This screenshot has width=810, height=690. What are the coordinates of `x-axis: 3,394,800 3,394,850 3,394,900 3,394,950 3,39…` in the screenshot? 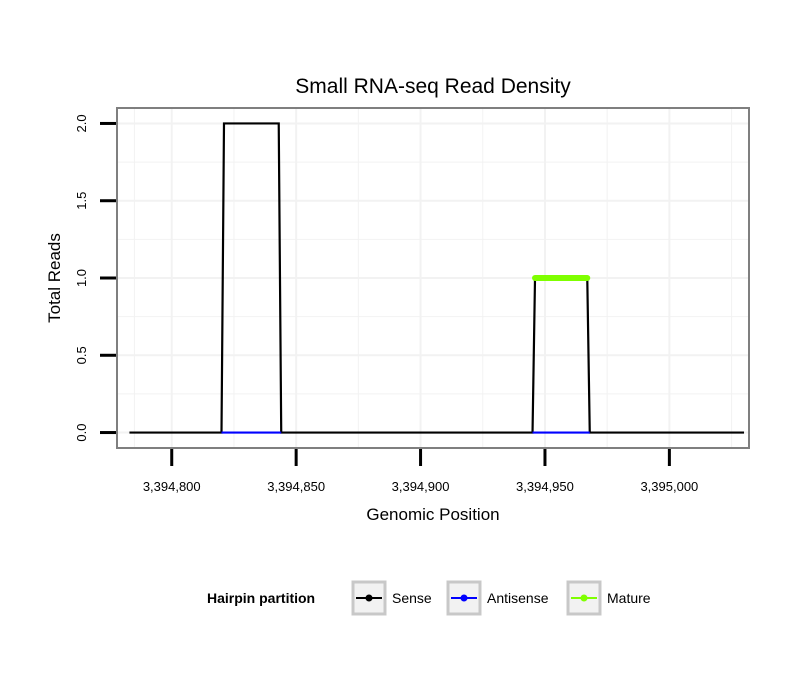 It's located at (420, 471).